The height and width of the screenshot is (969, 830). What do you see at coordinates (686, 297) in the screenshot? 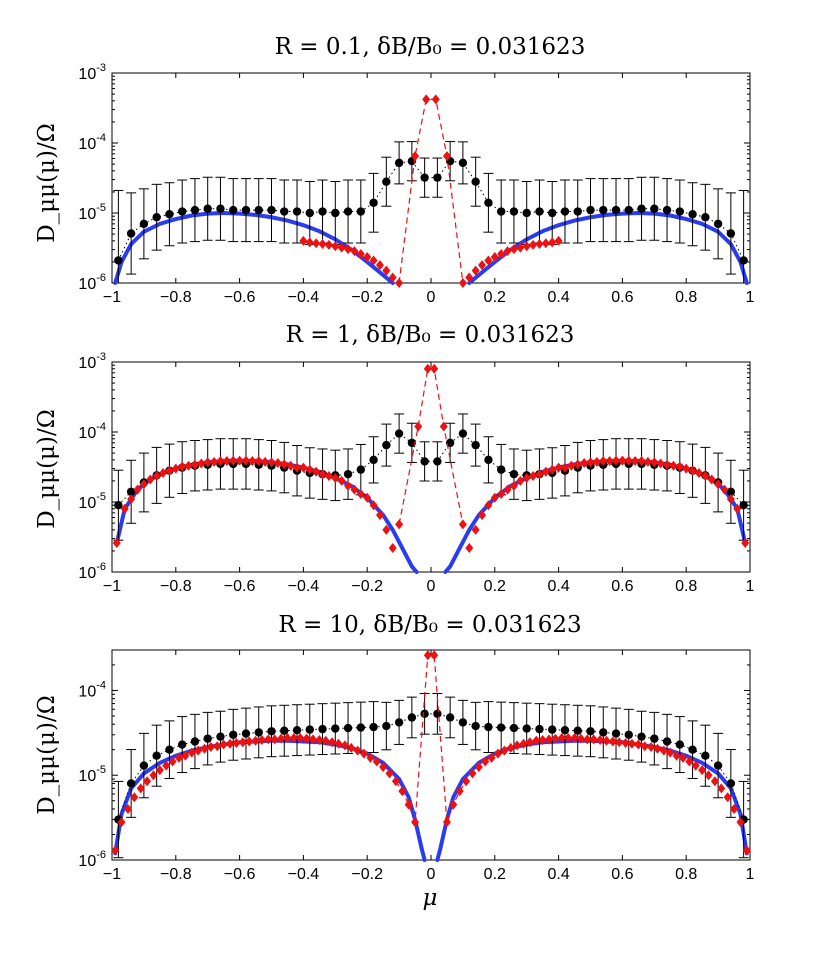
I see `x-tick-label: 0.8` at bounding box center [686, 297].